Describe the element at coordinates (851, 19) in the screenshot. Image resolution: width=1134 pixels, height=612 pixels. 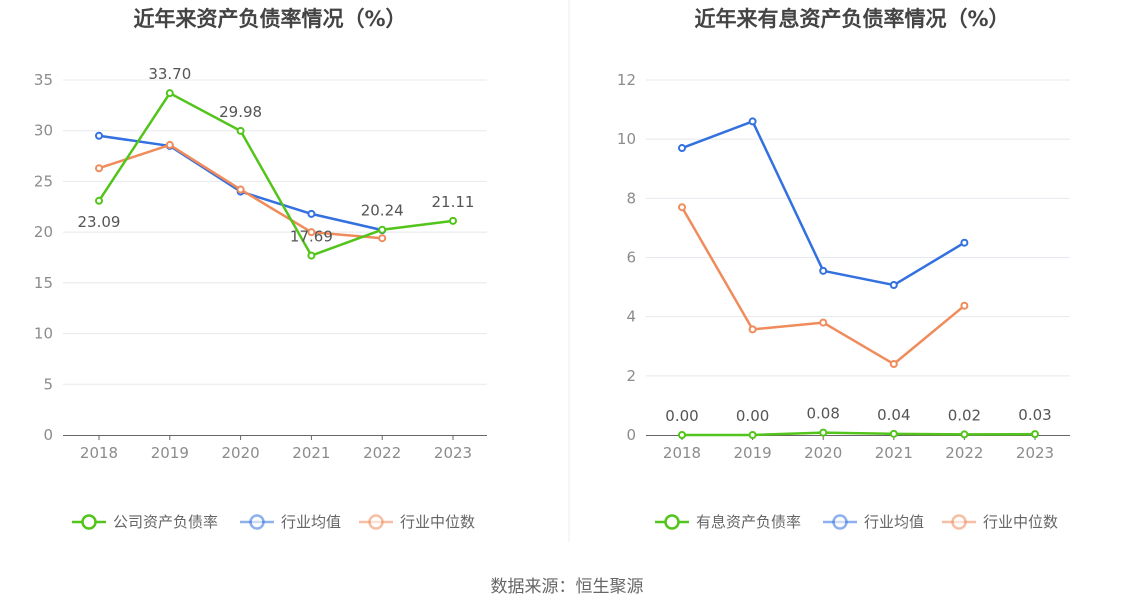
I see `chart-title: 近年来有息资产负债率情况（%）` at that location.